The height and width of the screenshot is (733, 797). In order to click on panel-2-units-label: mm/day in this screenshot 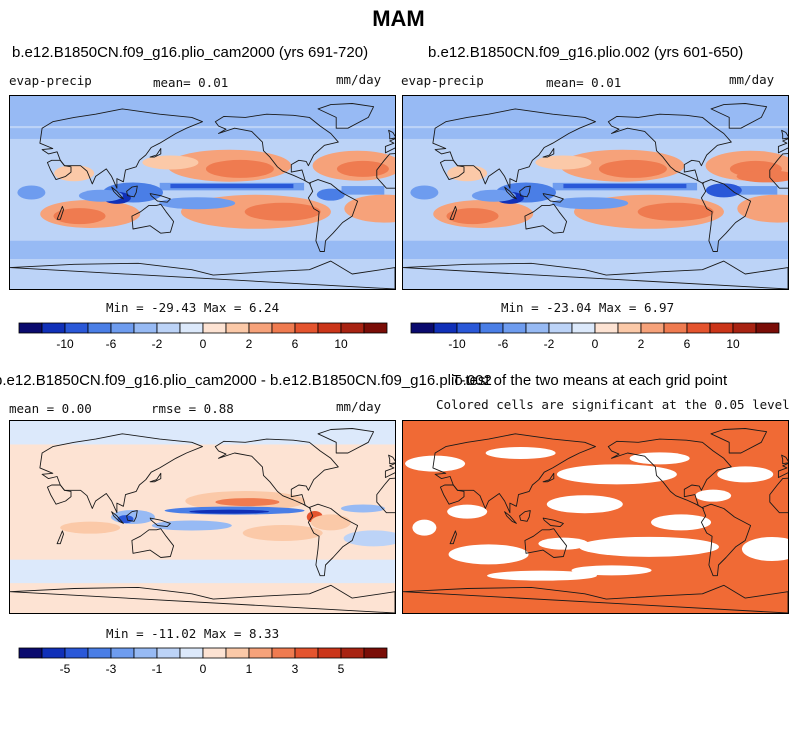, I will do `click(752, 79)`.